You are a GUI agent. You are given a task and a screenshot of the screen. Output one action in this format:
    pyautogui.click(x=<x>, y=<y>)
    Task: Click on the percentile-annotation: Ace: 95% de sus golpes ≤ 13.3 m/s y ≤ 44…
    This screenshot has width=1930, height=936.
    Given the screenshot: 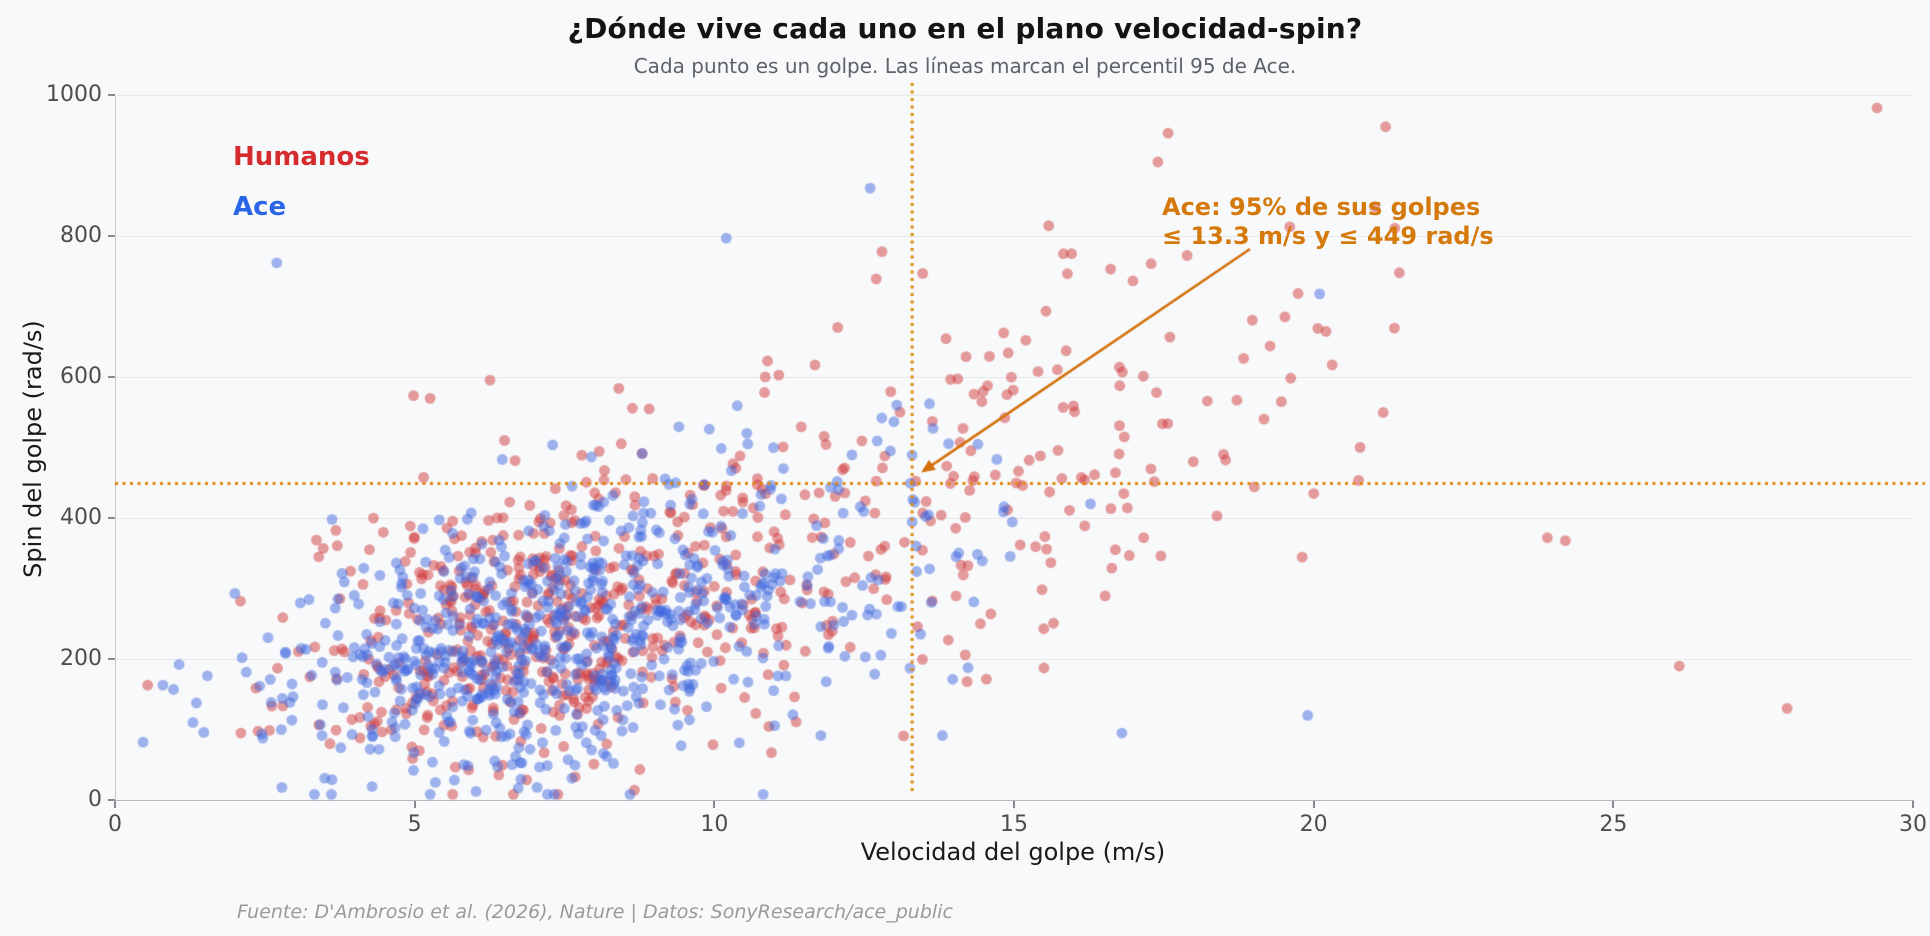 What is the action you would take?
    pyautogui.click(x=1328, y=222)
    